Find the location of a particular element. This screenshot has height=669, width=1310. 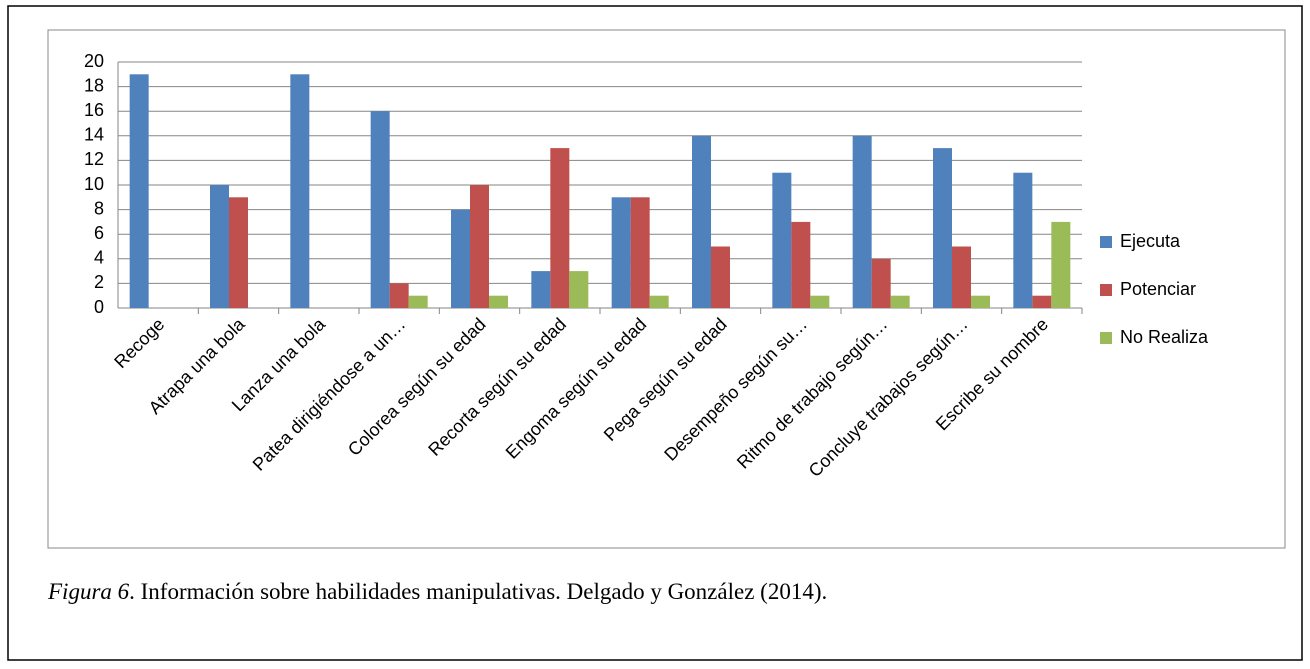

y-tick-label: 8 is located at coordinates (99, 208).